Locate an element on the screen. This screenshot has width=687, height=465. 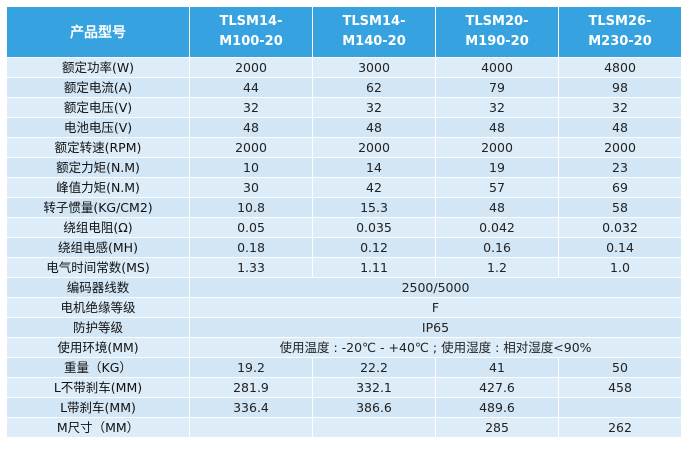
value-cell: 281.9 is located at coordinates (251, 387).